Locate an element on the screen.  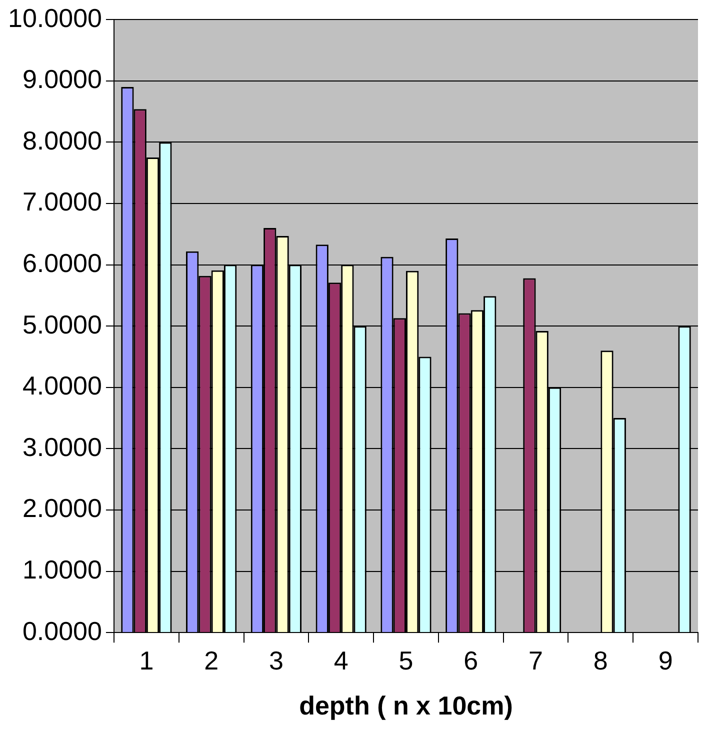
y-tick-label: 5.0000 is located at coordinates (62, 324).